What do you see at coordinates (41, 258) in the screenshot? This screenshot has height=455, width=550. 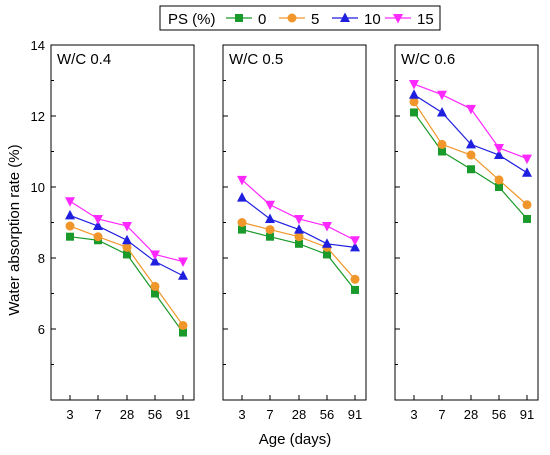 I see `y-tick-label: 8` at bounding box center [41, 258].